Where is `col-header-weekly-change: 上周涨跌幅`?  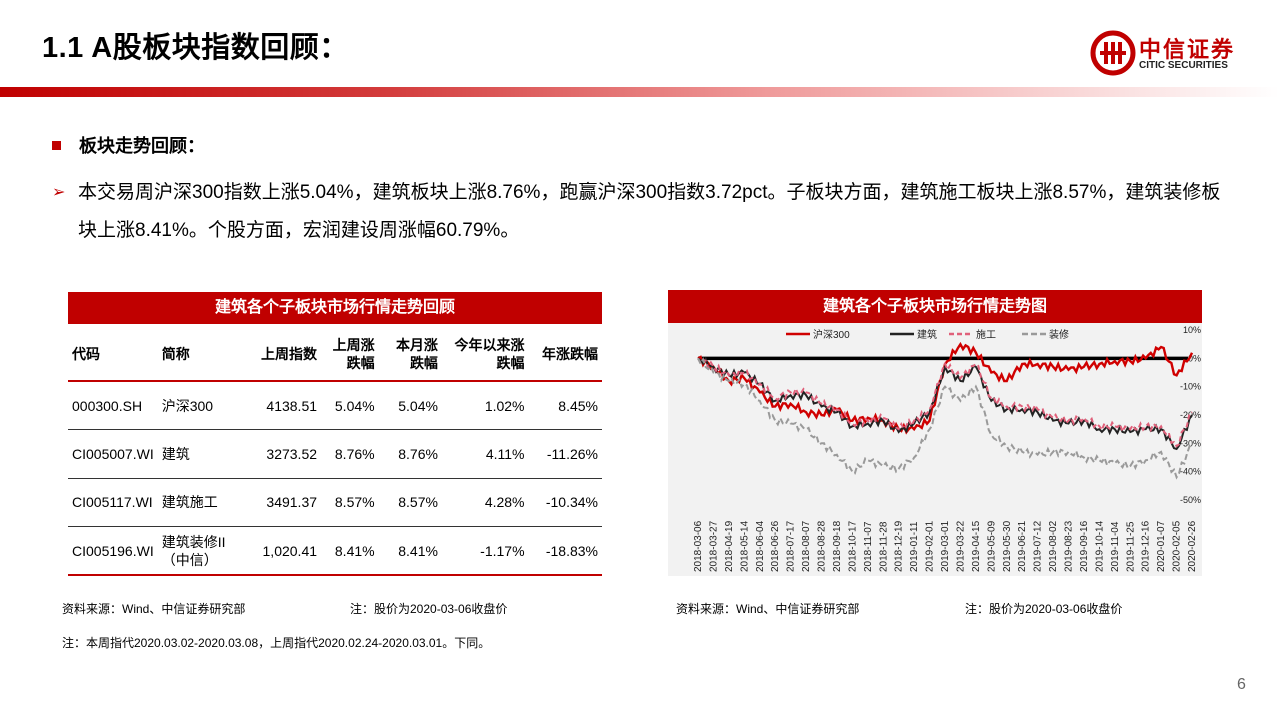
col-header-weekly-change: 上周涨跌幅 is located at coordinates (350, 354).